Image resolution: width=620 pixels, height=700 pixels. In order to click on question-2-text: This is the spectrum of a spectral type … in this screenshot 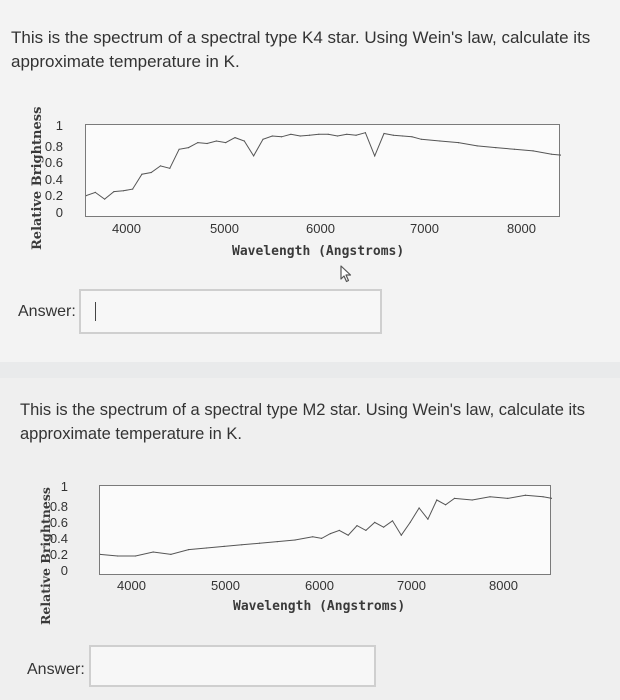, I will do `click(302, 422)`.